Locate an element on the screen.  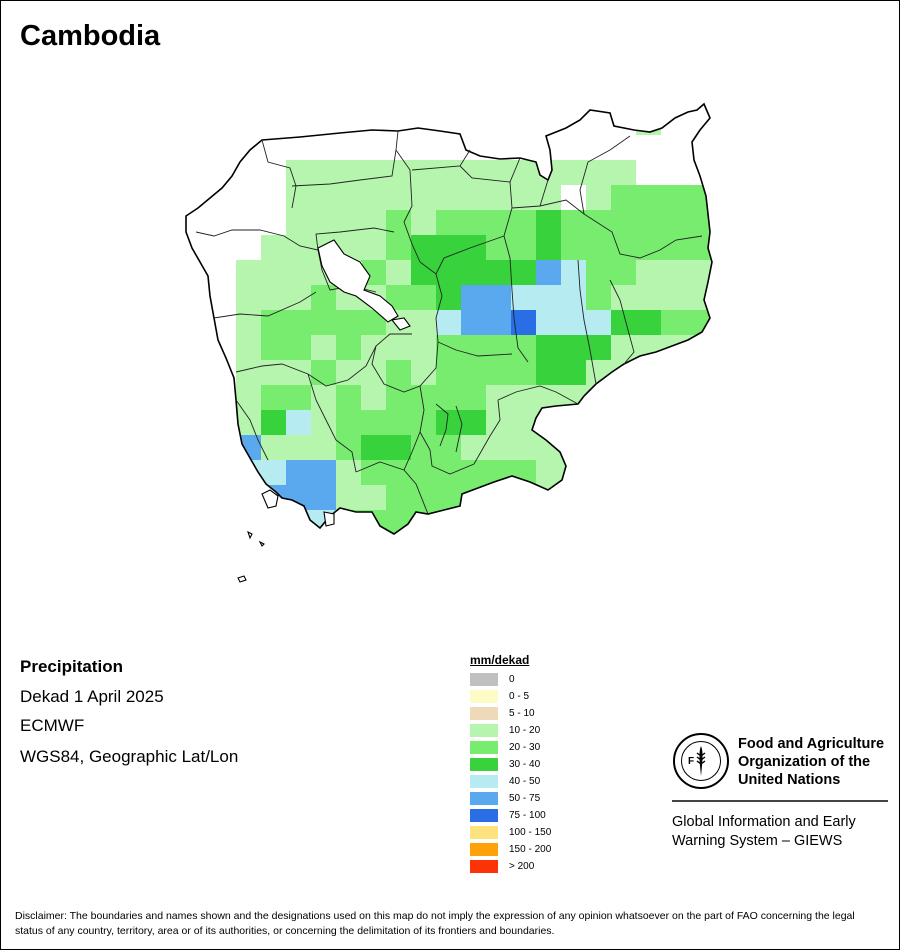
legend-item: 10 - 20 is located at coordinates (510, 730).